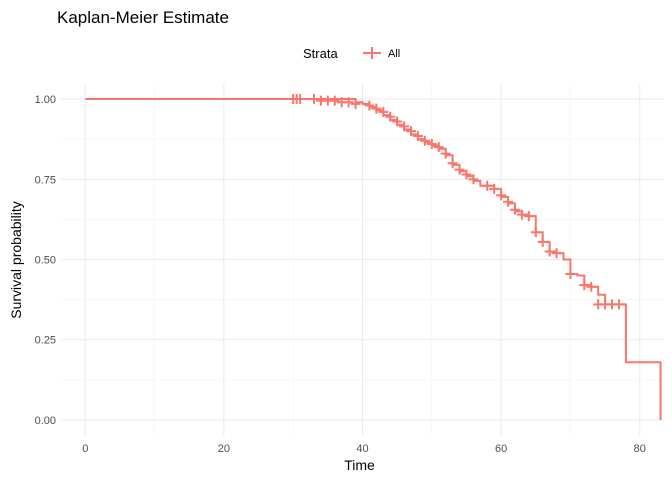 Image resolution: width=672 pixels, height=480 pixels. What do you see at coordinates (359, 465) in the screenshot?
I see `x-axis-title: Time` at bounding box center [359, 465].